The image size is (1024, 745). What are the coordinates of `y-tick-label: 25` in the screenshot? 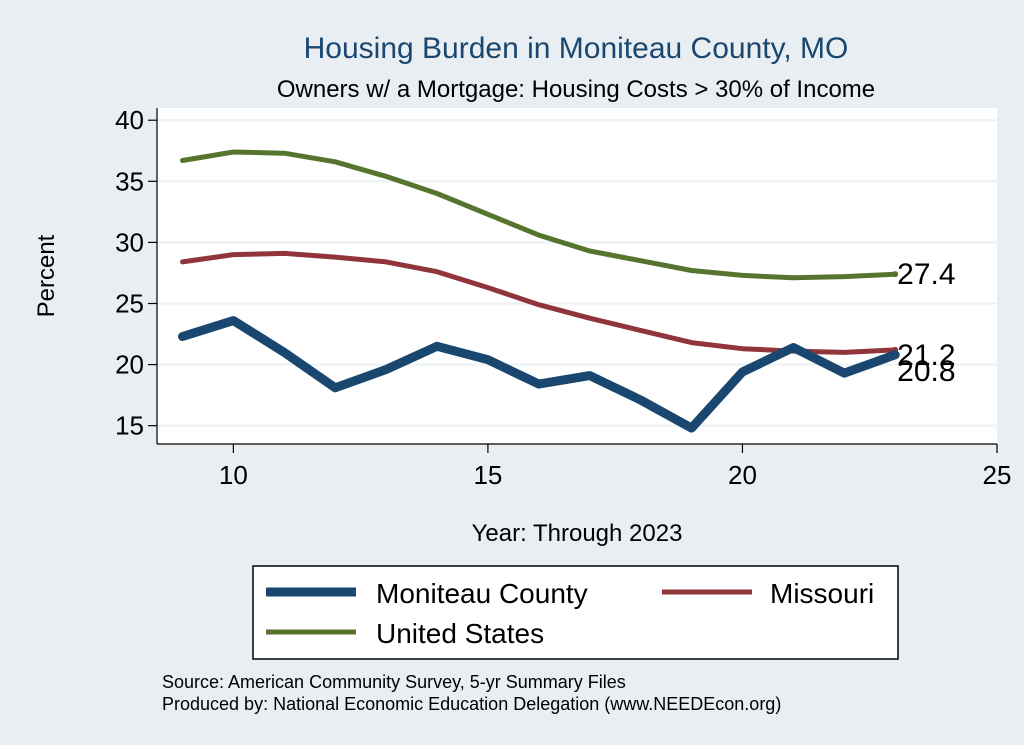 It's located at (129, 303).